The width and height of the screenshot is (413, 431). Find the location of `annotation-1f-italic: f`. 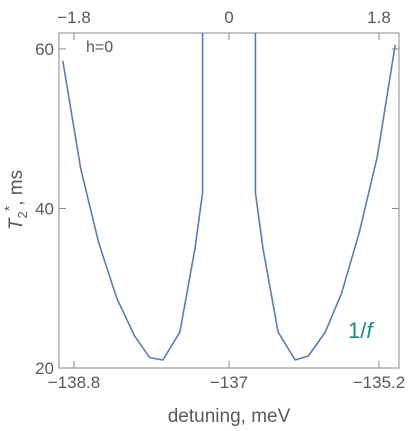

annotation-1f-italic: f is located at coordinates (370, 330).